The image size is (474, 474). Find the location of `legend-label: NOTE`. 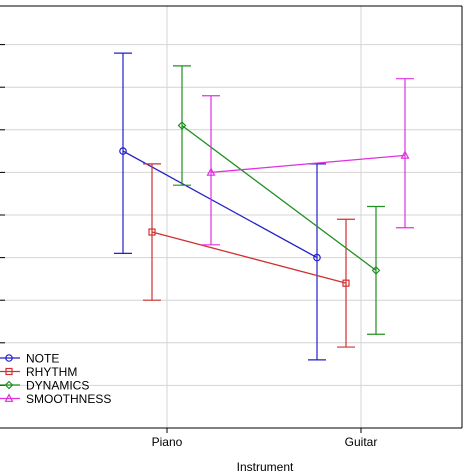

legend-label: NOTE is located at coordinates (42, 359).